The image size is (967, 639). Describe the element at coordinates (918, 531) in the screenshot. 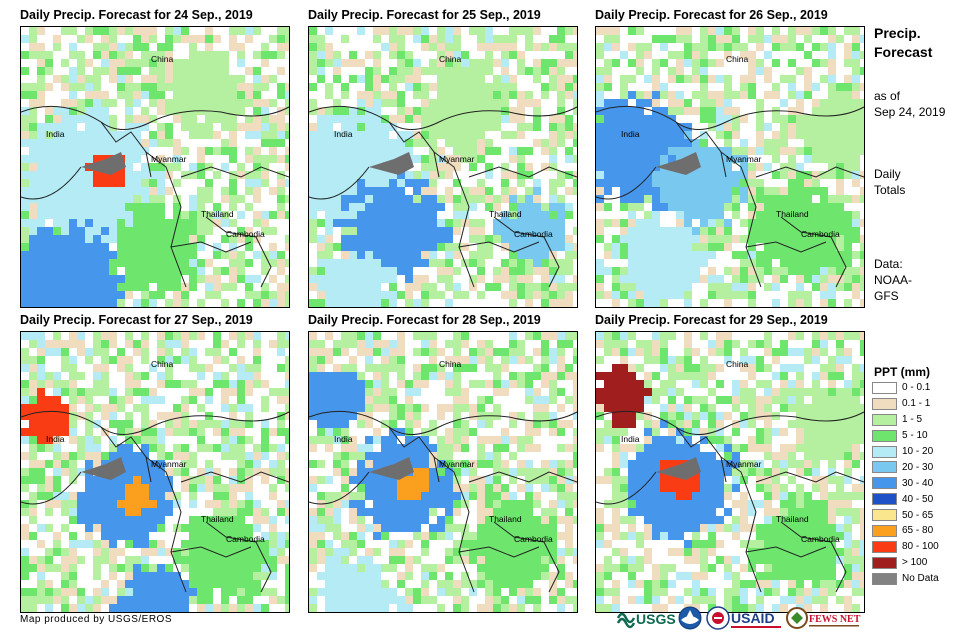

I see `legend-label: 65 - 80` at that location.